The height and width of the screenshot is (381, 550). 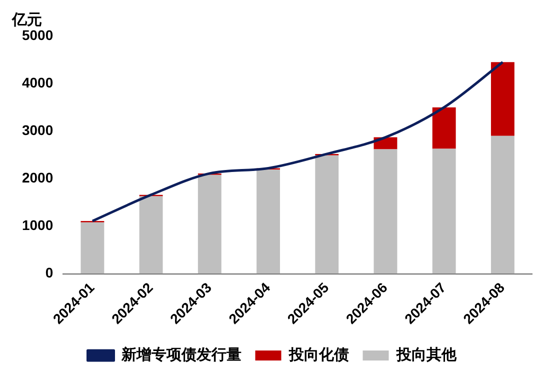 I want to click on y-tick-label: 4000, so click(x=38, y=82).